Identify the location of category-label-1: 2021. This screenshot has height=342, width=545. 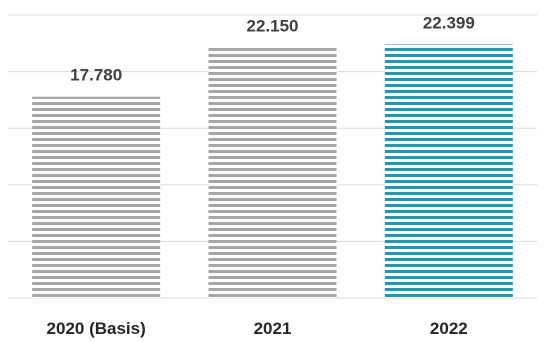
(273, 328).